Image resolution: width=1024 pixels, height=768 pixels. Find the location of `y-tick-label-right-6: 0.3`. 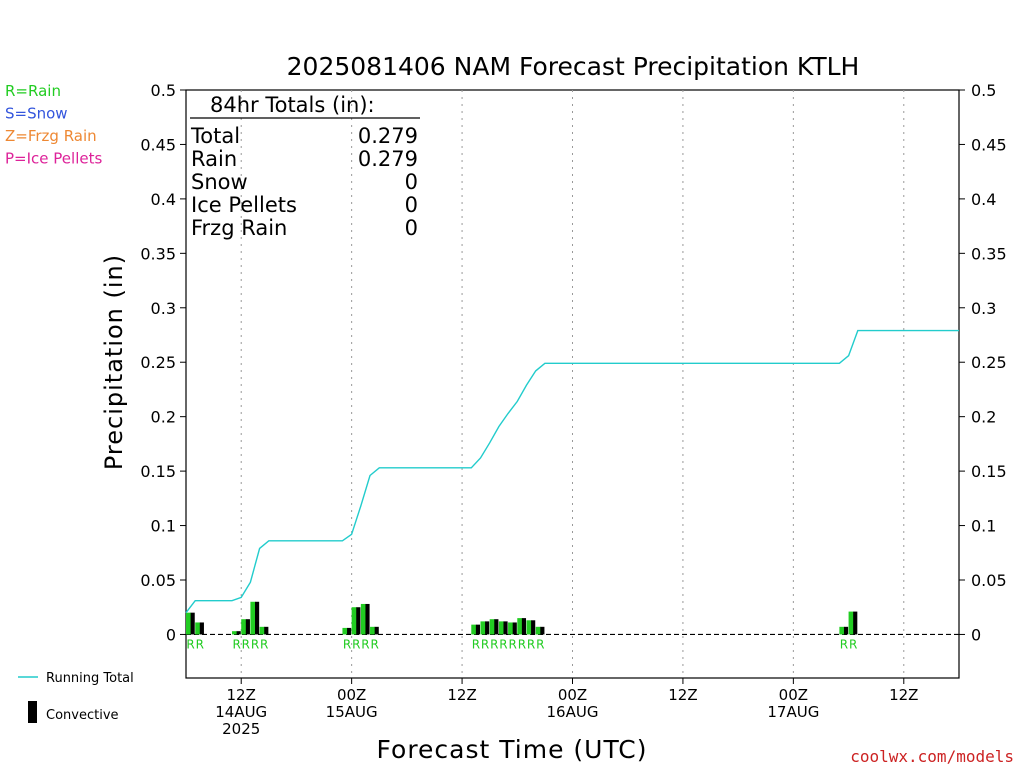

y-tick-label-right-6: 0.3 is located at coordinates (983, 308).